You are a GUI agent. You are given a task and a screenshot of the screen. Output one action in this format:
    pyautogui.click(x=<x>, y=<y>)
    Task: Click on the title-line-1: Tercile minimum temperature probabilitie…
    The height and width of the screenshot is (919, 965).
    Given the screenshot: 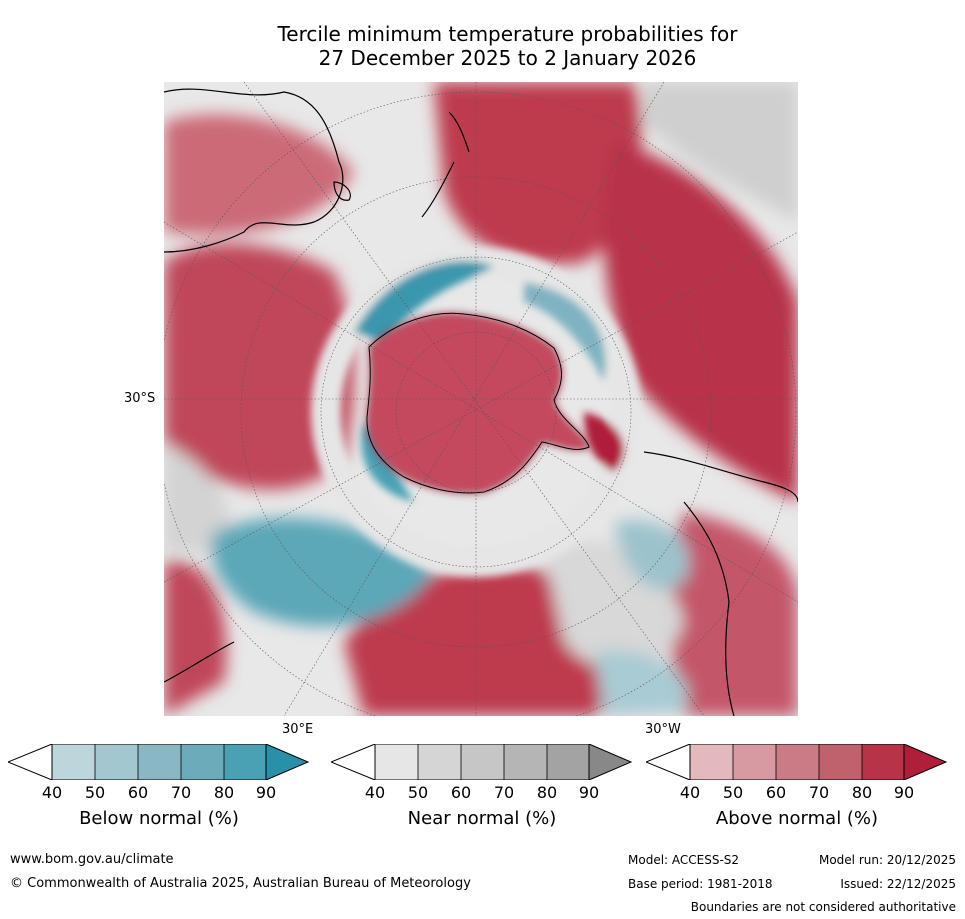 What is the action you would take?
    pyautogui.click(x=507, y=34)
    